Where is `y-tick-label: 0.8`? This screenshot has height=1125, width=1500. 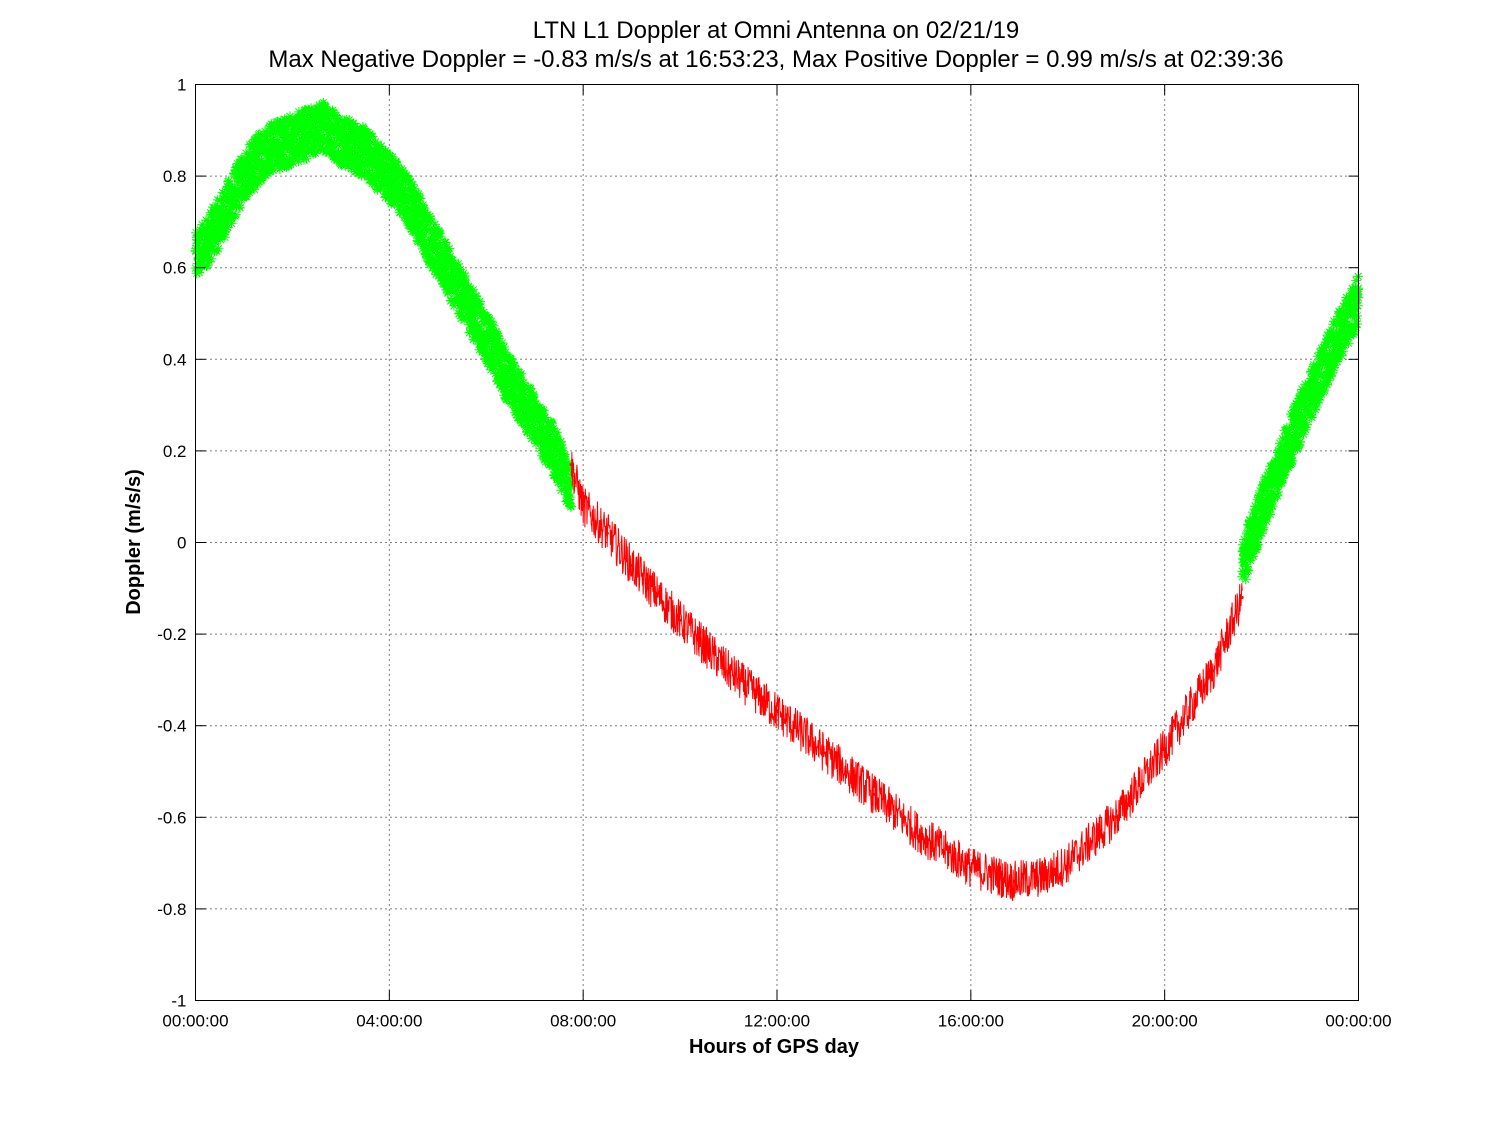
y-tick-label: 0.8 is located at coordinates (175, 176).